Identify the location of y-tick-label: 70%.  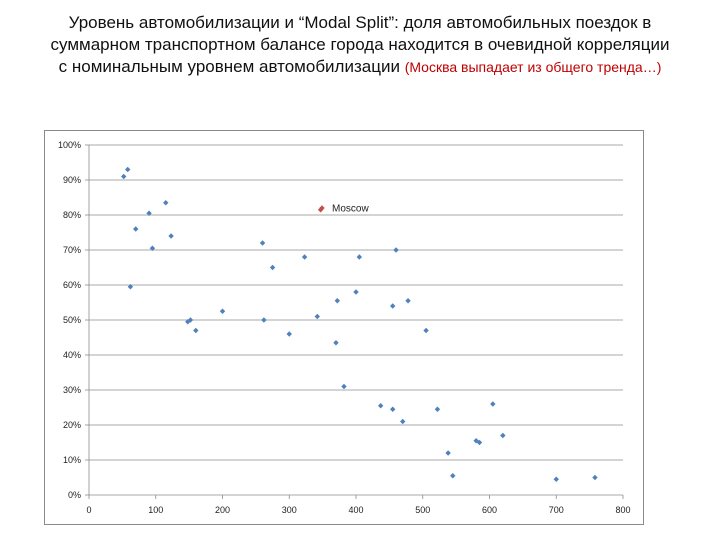
(72, 250).